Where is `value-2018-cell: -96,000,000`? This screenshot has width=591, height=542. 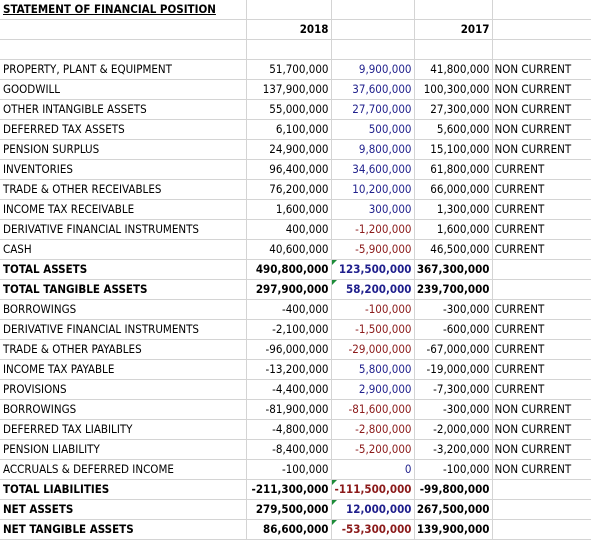
value-2018-cell: -96,000,000 is located at coordinates (289, 349).